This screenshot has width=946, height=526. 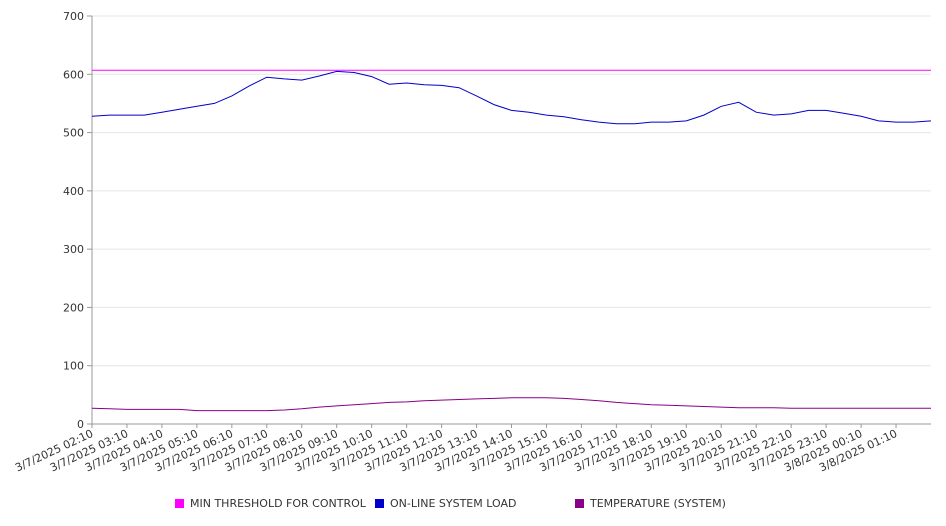 What do you see at coordinates (179, 503) in the screenshot?
I see `legend-swatch-threshold` at bounding box center [179, 503].